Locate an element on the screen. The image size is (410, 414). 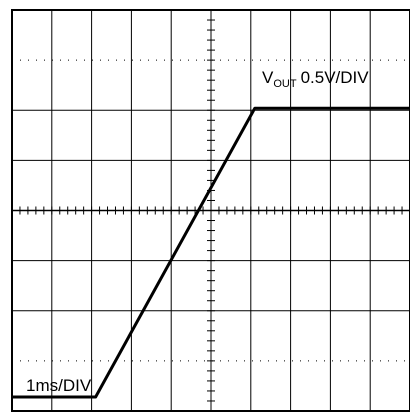
channel-label: VOUT 0.5V/DIV is located at coordinates (315, 79).